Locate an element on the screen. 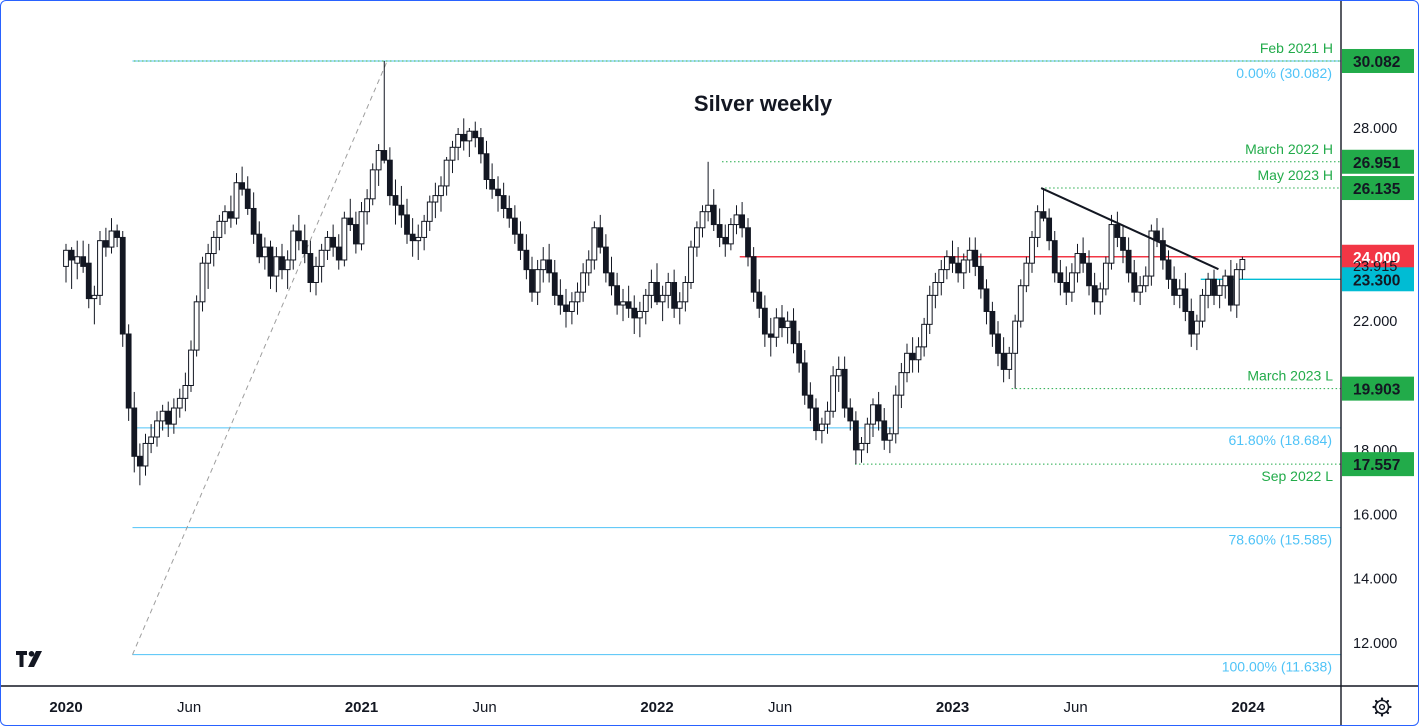  gear-icon is located at coordinates (1382, 707).